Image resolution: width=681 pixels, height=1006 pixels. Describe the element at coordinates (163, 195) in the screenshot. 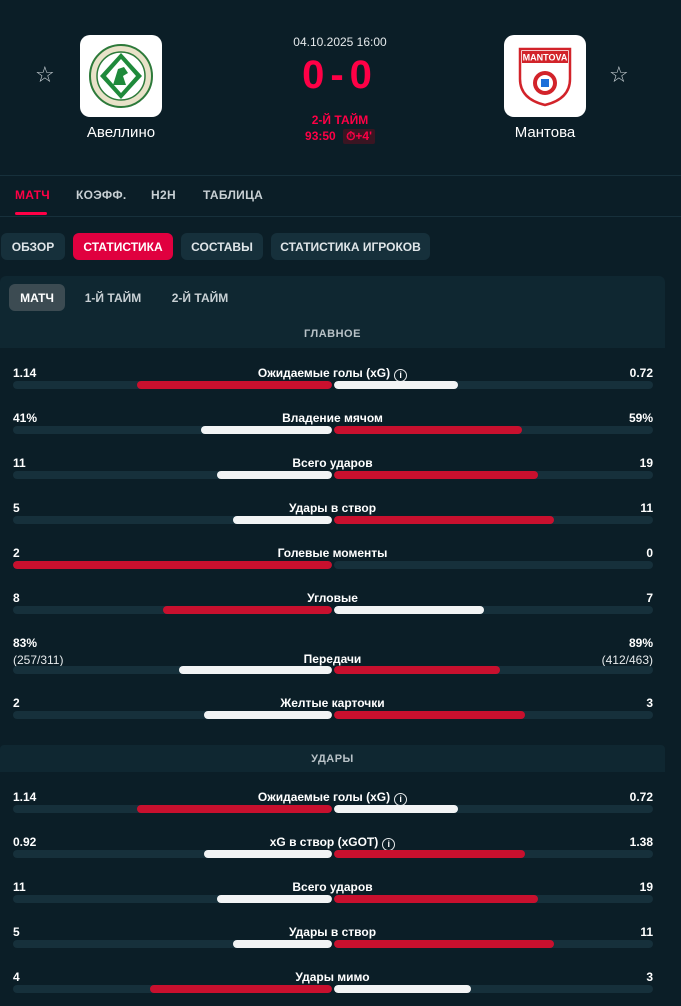

I see `tab-h2h: H2H` at that location.